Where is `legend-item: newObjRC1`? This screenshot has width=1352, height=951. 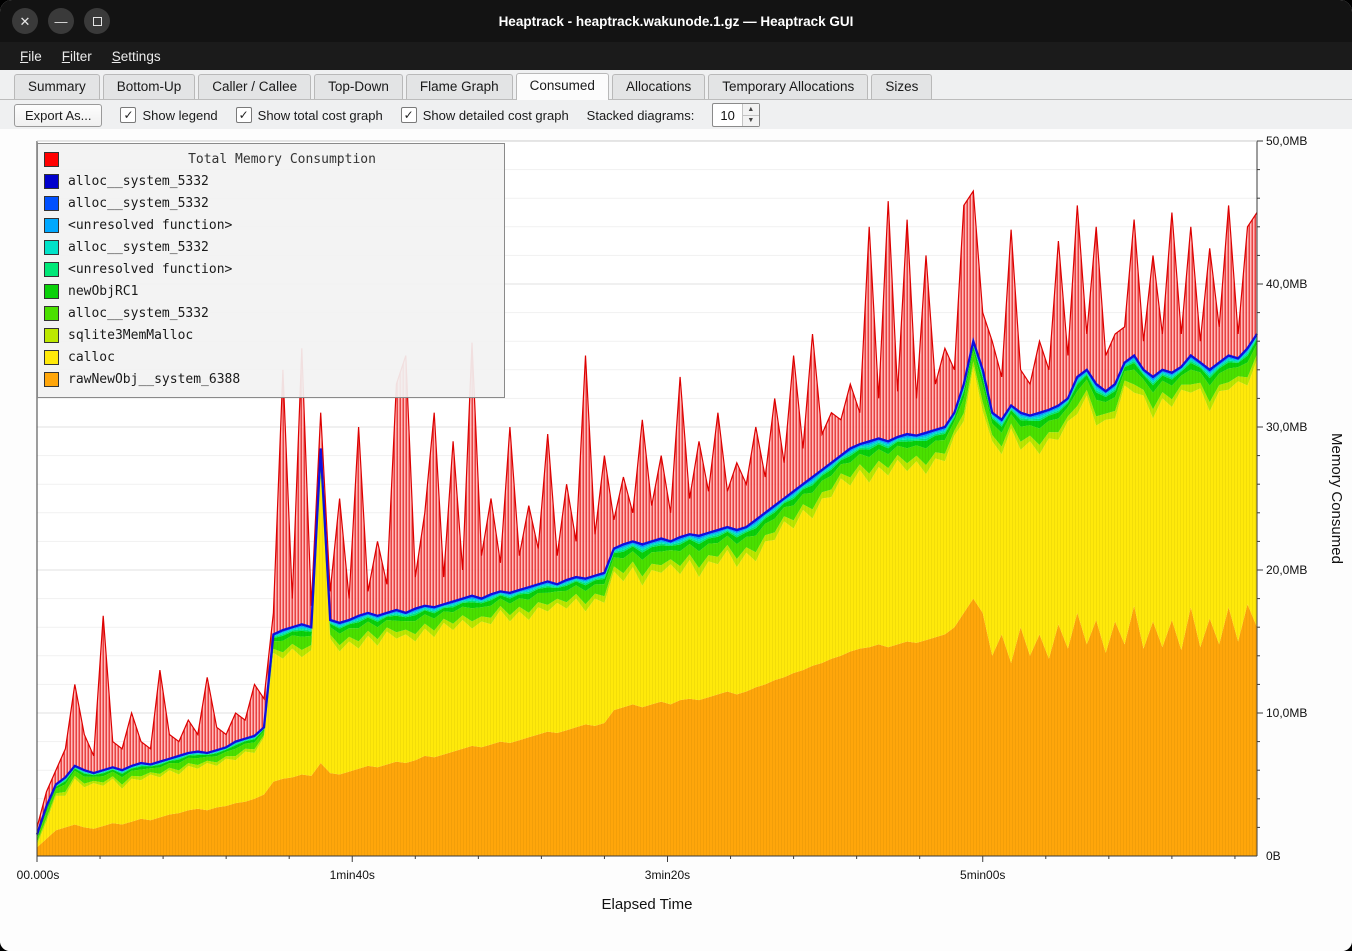
legend-item: newObjRC1 is located at coordinates (270, 291).